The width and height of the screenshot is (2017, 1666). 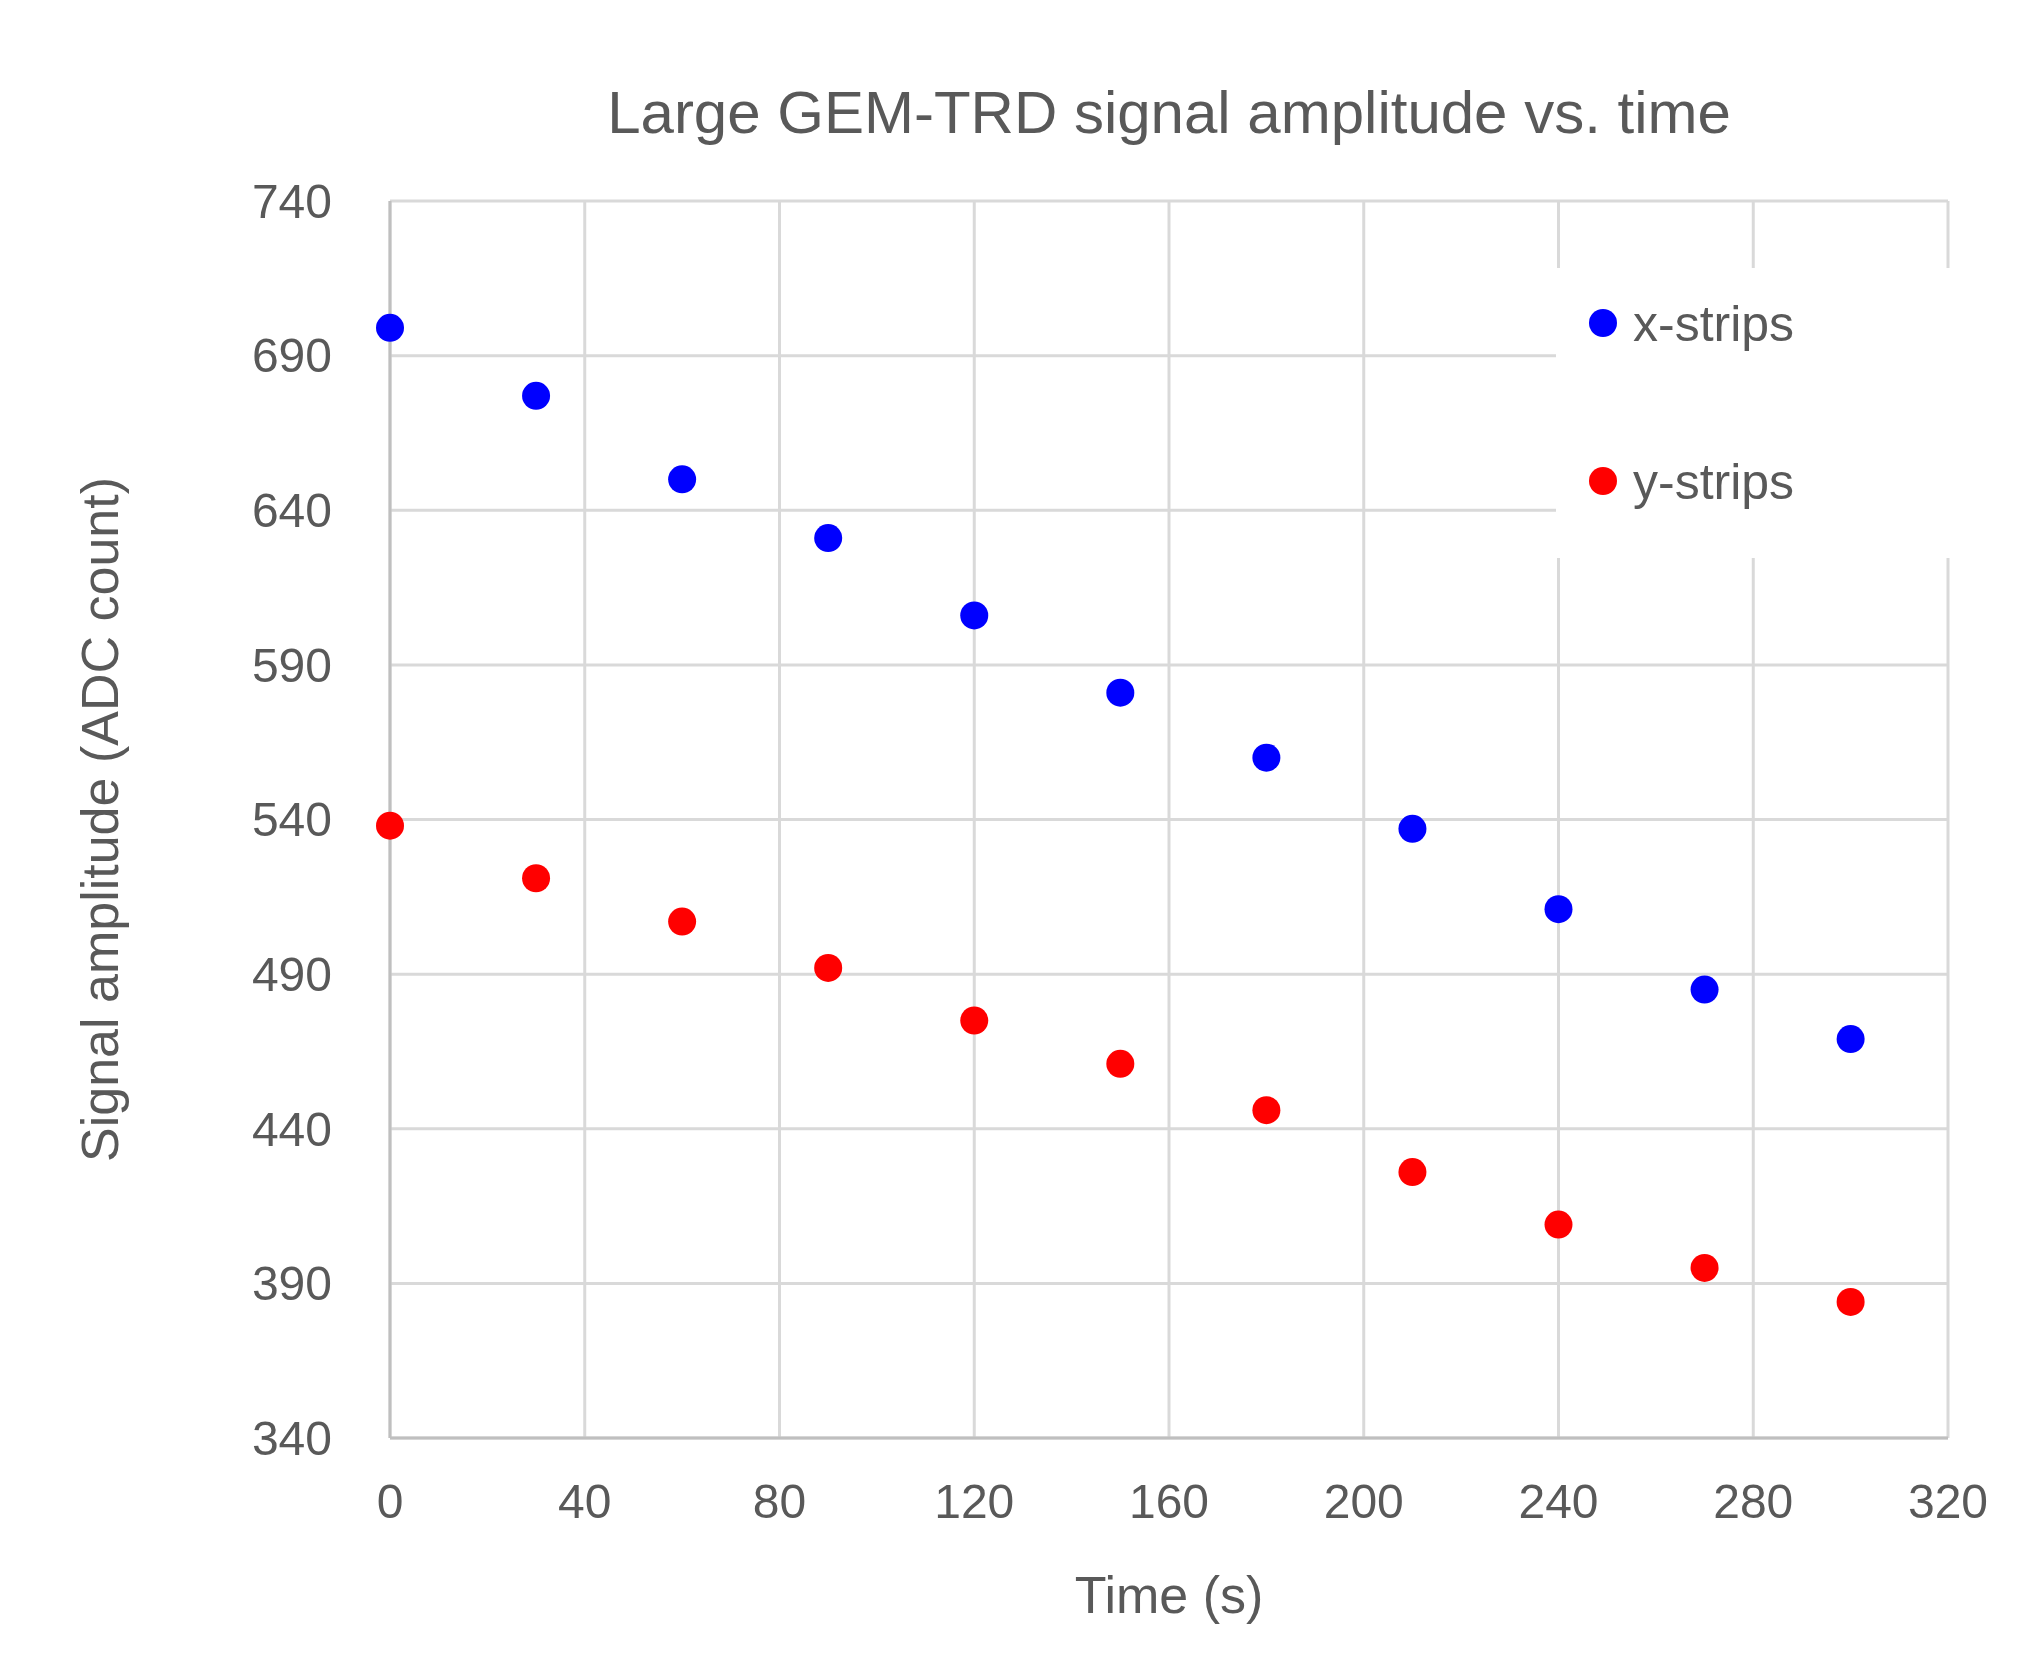 I want to click on chart-title: Large GEM-TRD signal amplitude vs. time, so click(x=1169, y=112).